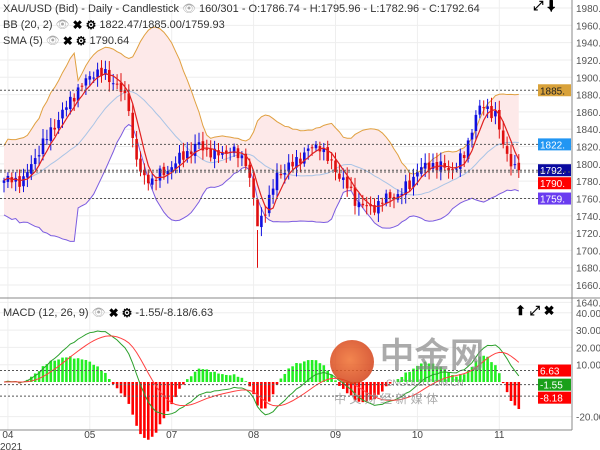  Describe the element at coordinates (520, 310) in the screenshot. I see `arrow-up-icon: ⬆` at that location.